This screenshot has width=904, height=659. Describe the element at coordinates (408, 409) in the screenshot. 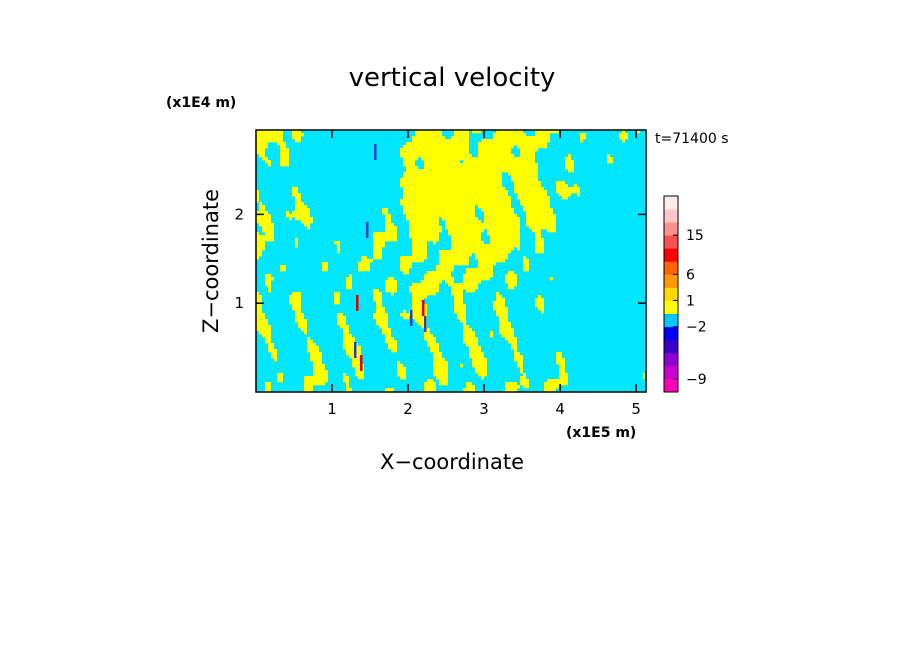

I see `x-tick-label: 2` at that location.